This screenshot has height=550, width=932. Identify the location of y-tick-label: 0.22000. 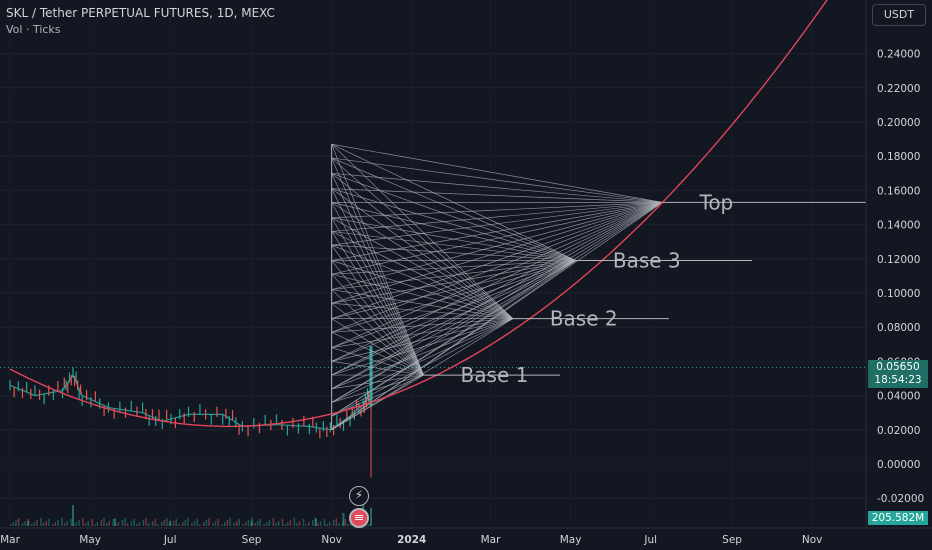
(898, 89).